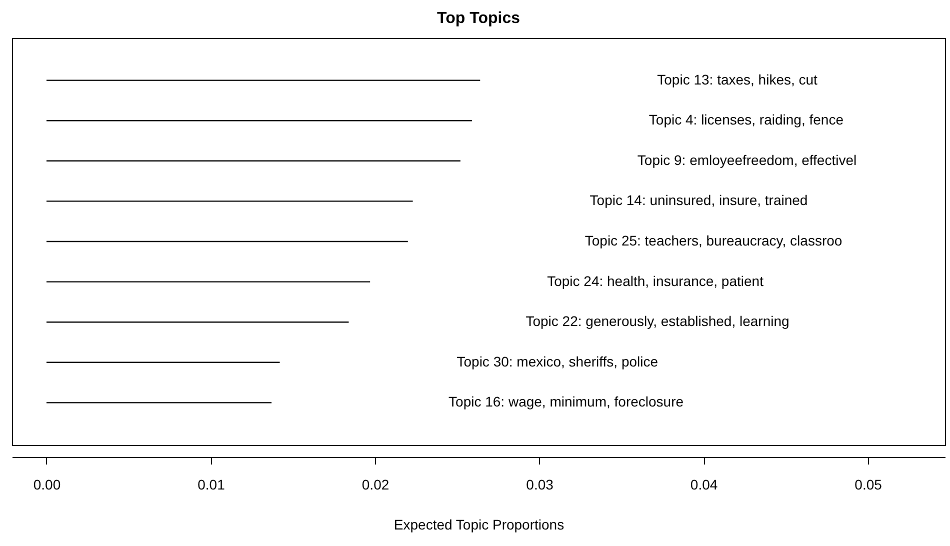 This screenshot has height=546, width=950. Describe the element at coordinates (376, 484) in the screenshot. I see `x-tick-label: 0.02` at that location.